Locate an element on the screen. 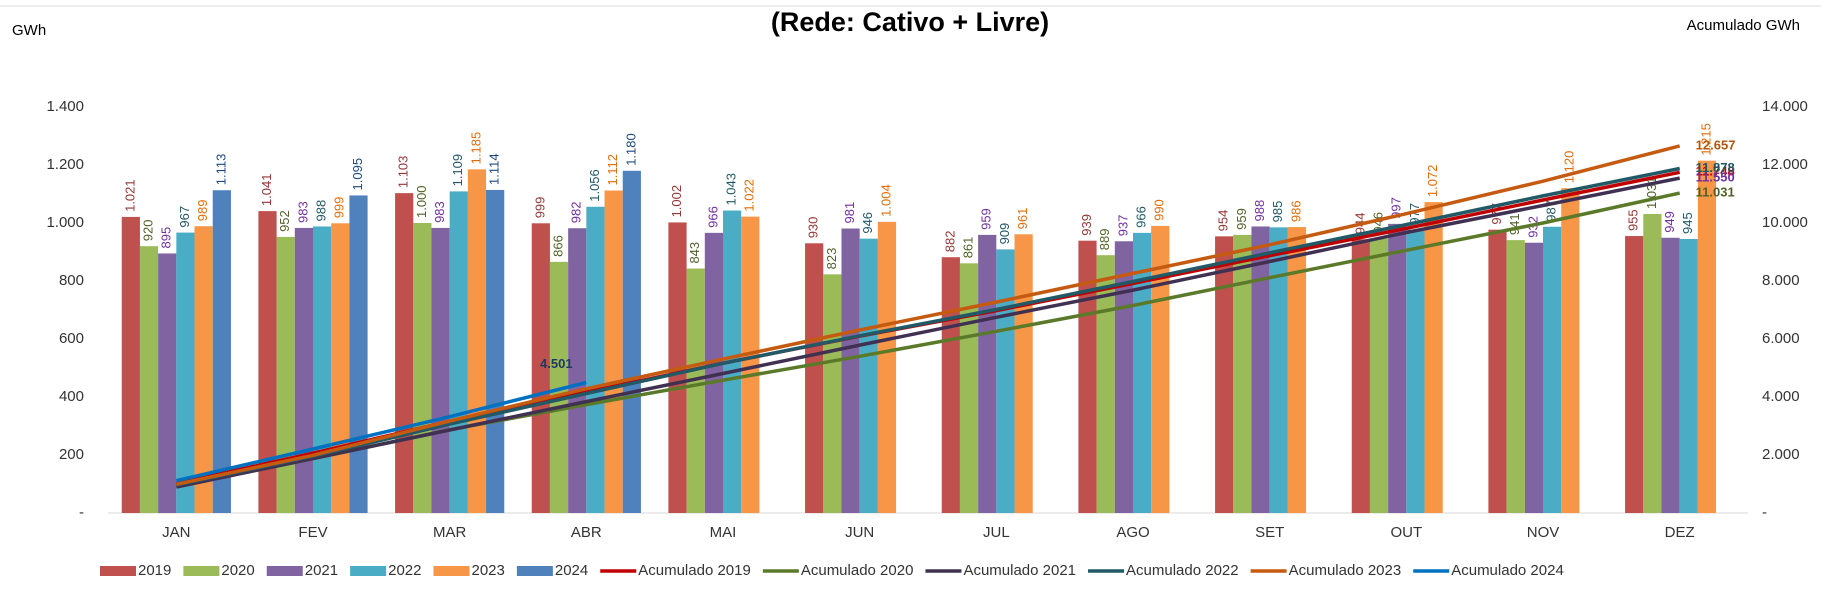  y-axis-label: GWh is located at coordinates (29, 30).